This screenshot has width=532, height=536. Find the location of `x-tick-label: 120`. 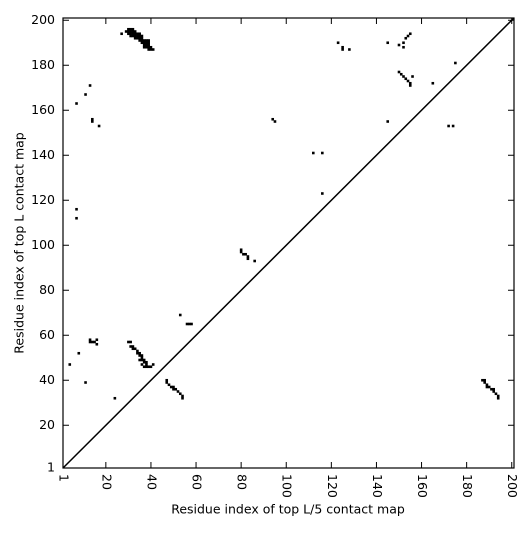

x-tick-label: 120 is located at coordinates (332, 486).